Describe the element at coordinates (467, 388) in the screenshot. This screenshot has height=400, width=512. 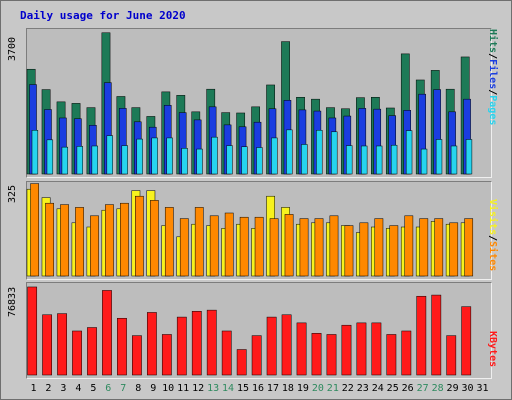
I see `day-label-30: 30` at that location.